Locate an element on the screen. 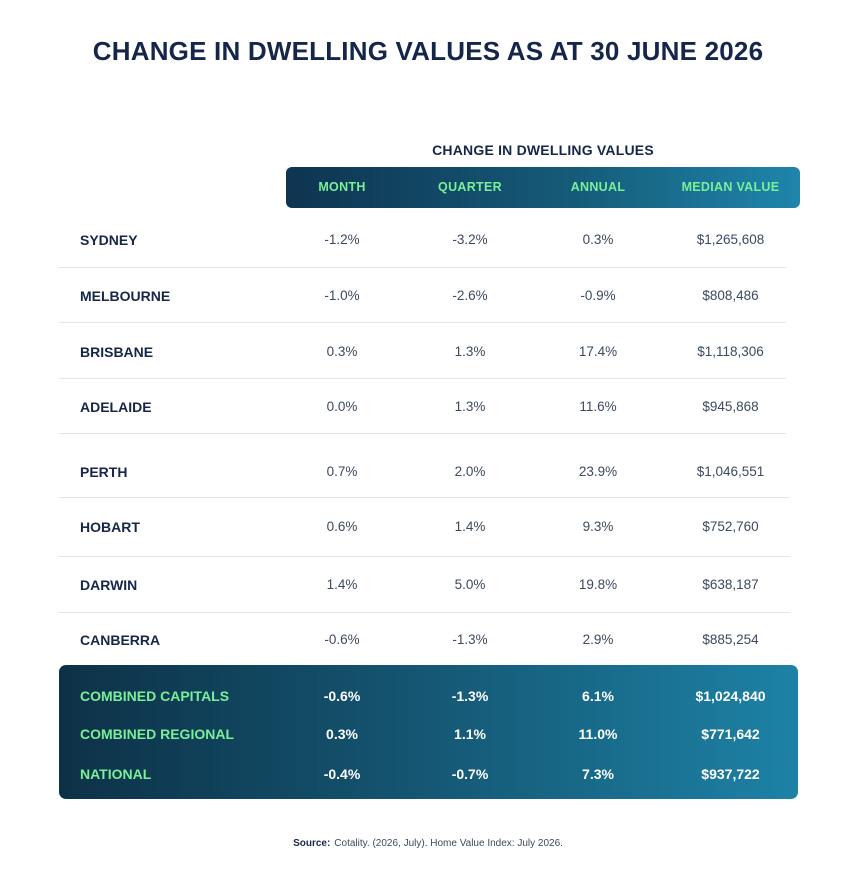 The height and width of the screenshot is (872, 856). city-name: ADELAIDE is located at coordinates (116, 407).